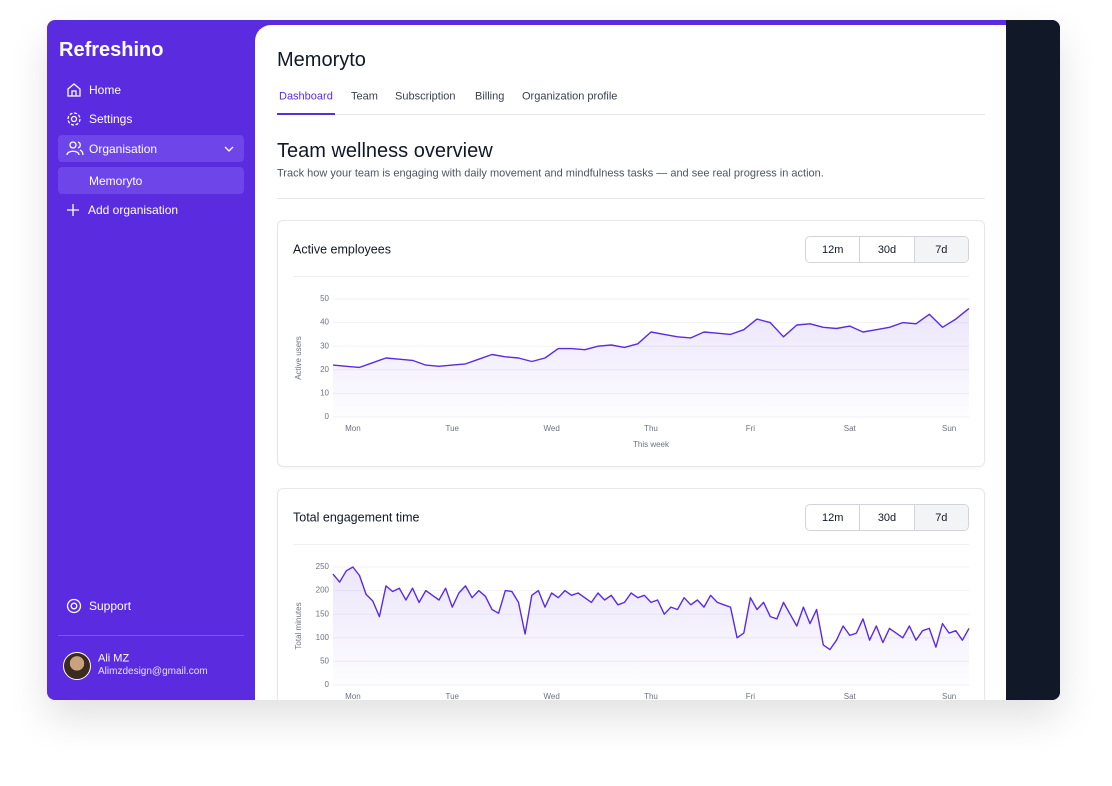  What do you see at coordinates (73, 210) in the screenshot?
I see `plus-icon` at bounding box center [73, 210].